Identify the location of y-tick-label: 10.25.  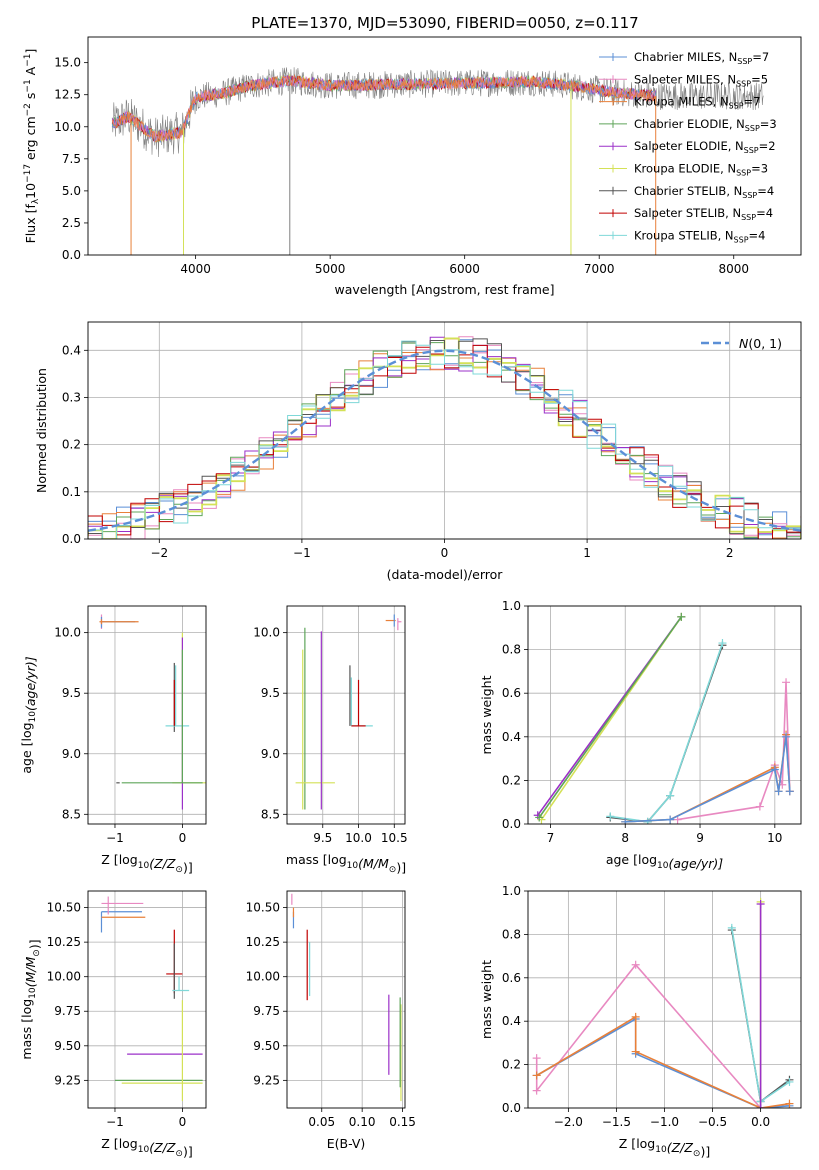
(263, 942).